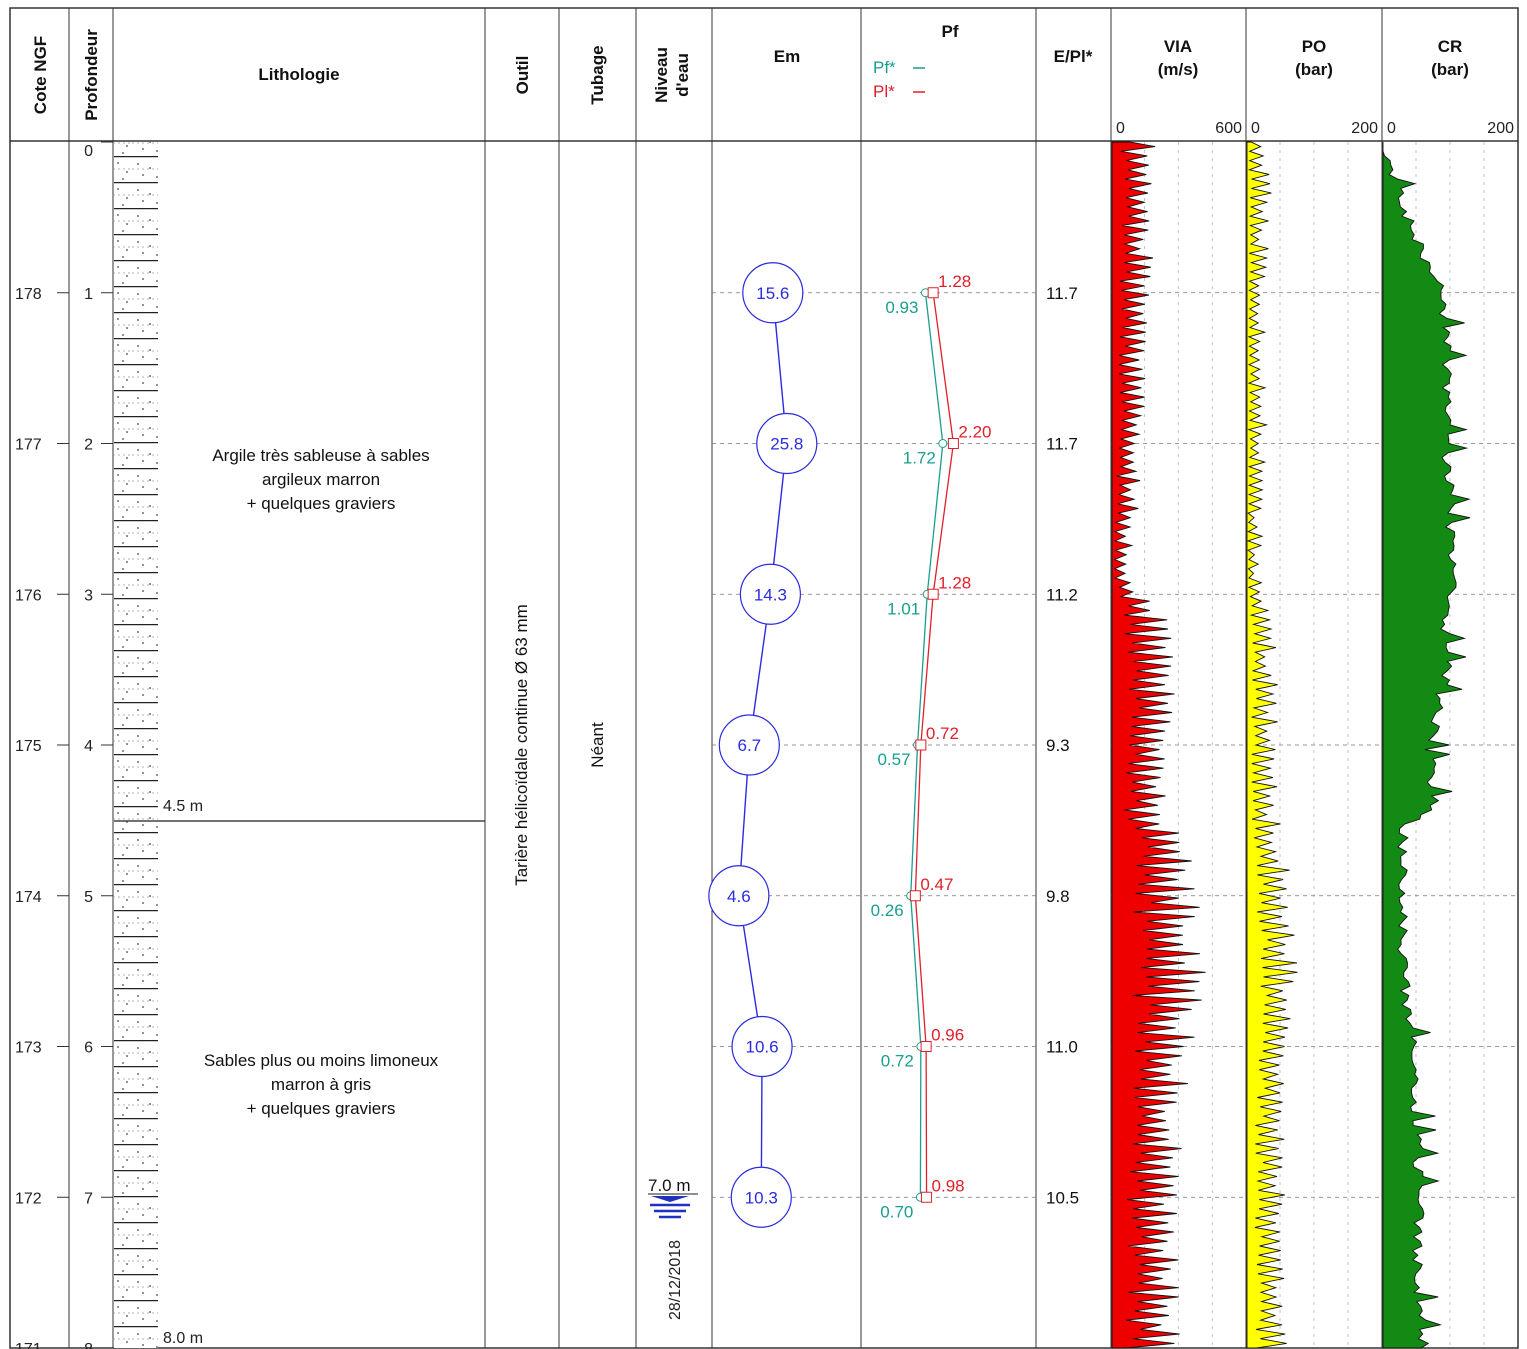  I want to click on em-value-label: 6.7, so click(750, 745).